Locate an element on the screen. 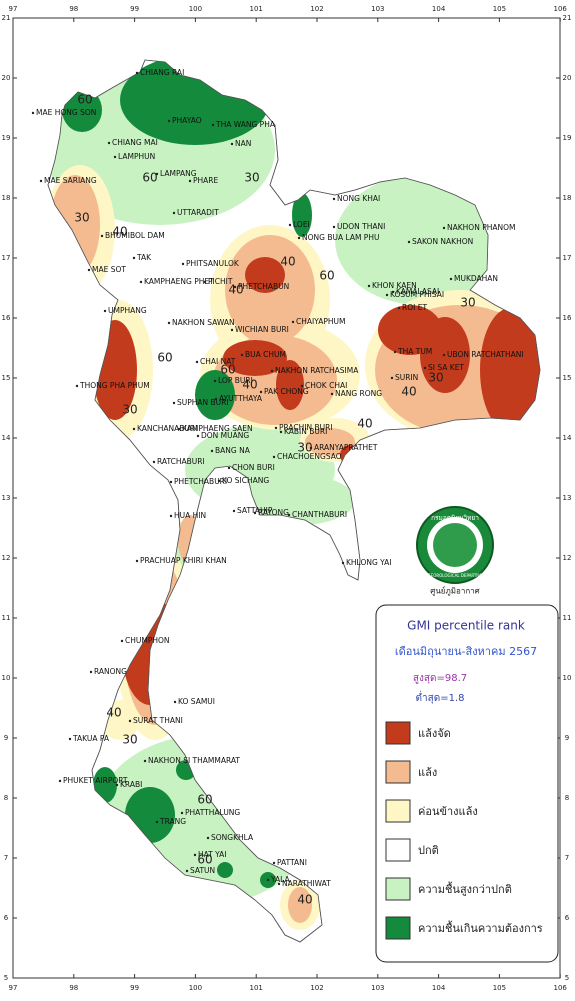 This screenshot has width=575, height=1001. lon-tick-label: 100 is located at coordinates (195, 988).